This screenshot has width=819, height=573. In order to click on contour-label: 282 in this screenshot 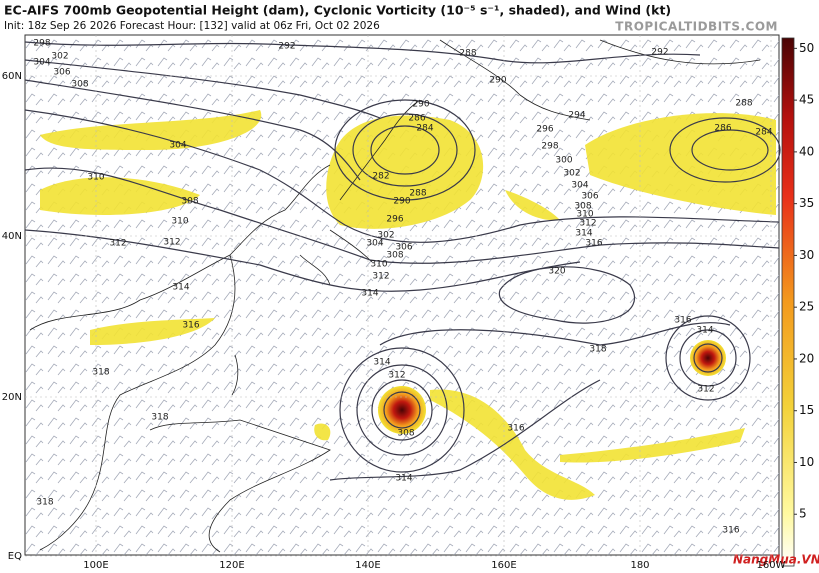, I will do `click(380, 177)`.